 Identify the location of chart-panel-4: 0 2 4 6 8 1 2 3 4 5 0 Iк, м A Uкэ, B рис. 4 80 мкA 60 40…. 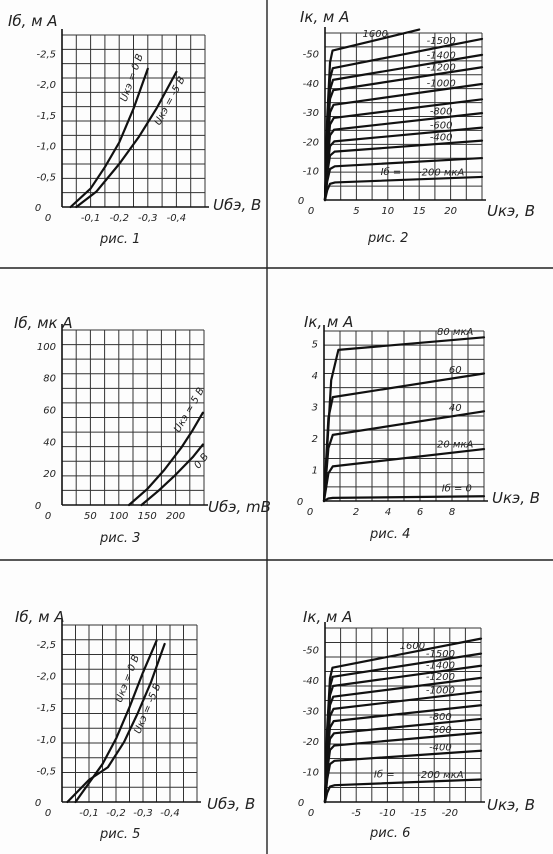
(418, 427).